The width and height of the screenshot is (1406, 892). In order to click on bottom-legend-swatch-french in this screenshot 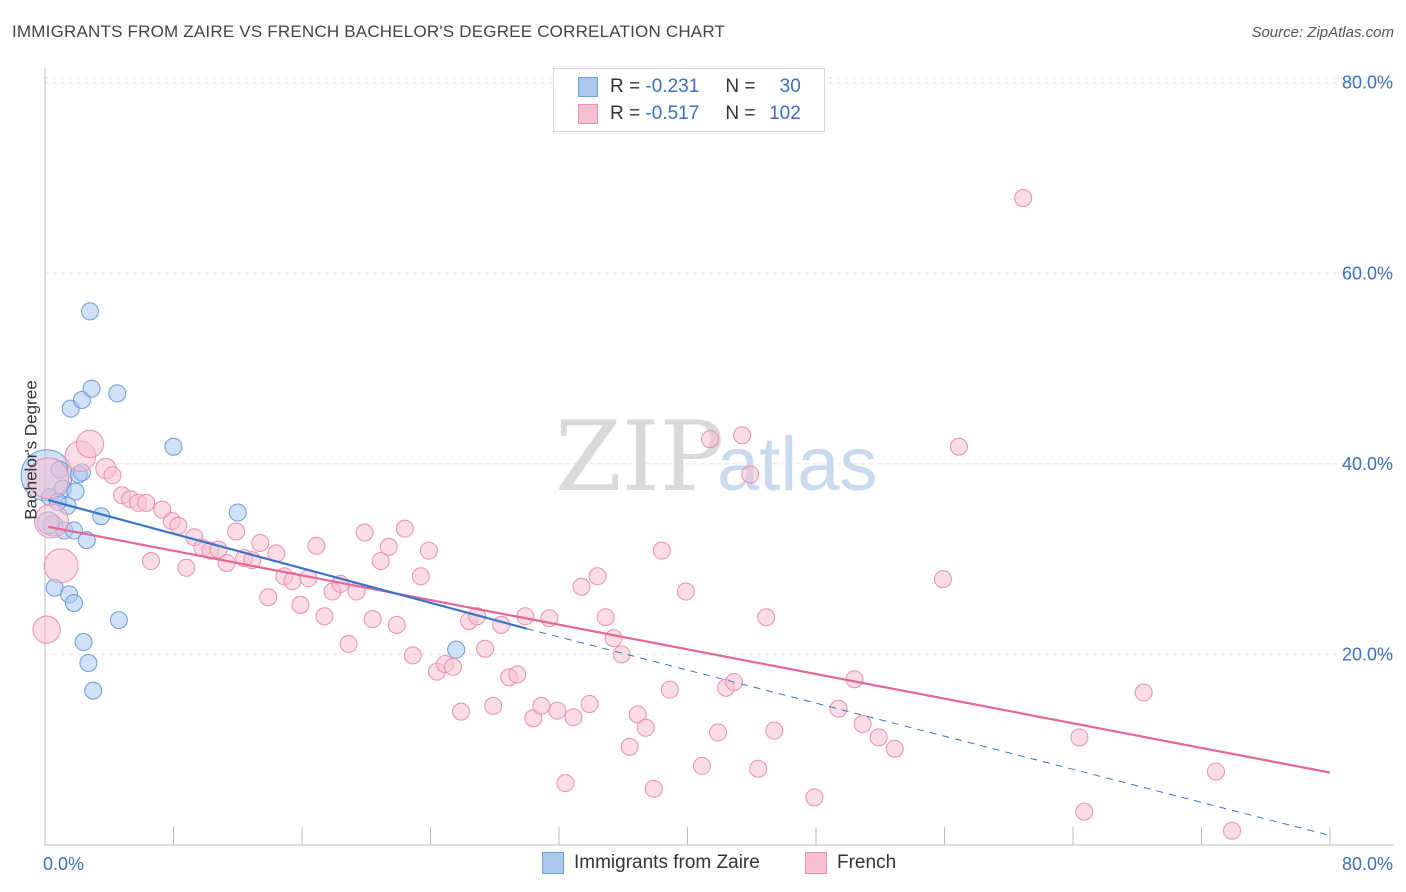, I will do `click(816, 863)`.